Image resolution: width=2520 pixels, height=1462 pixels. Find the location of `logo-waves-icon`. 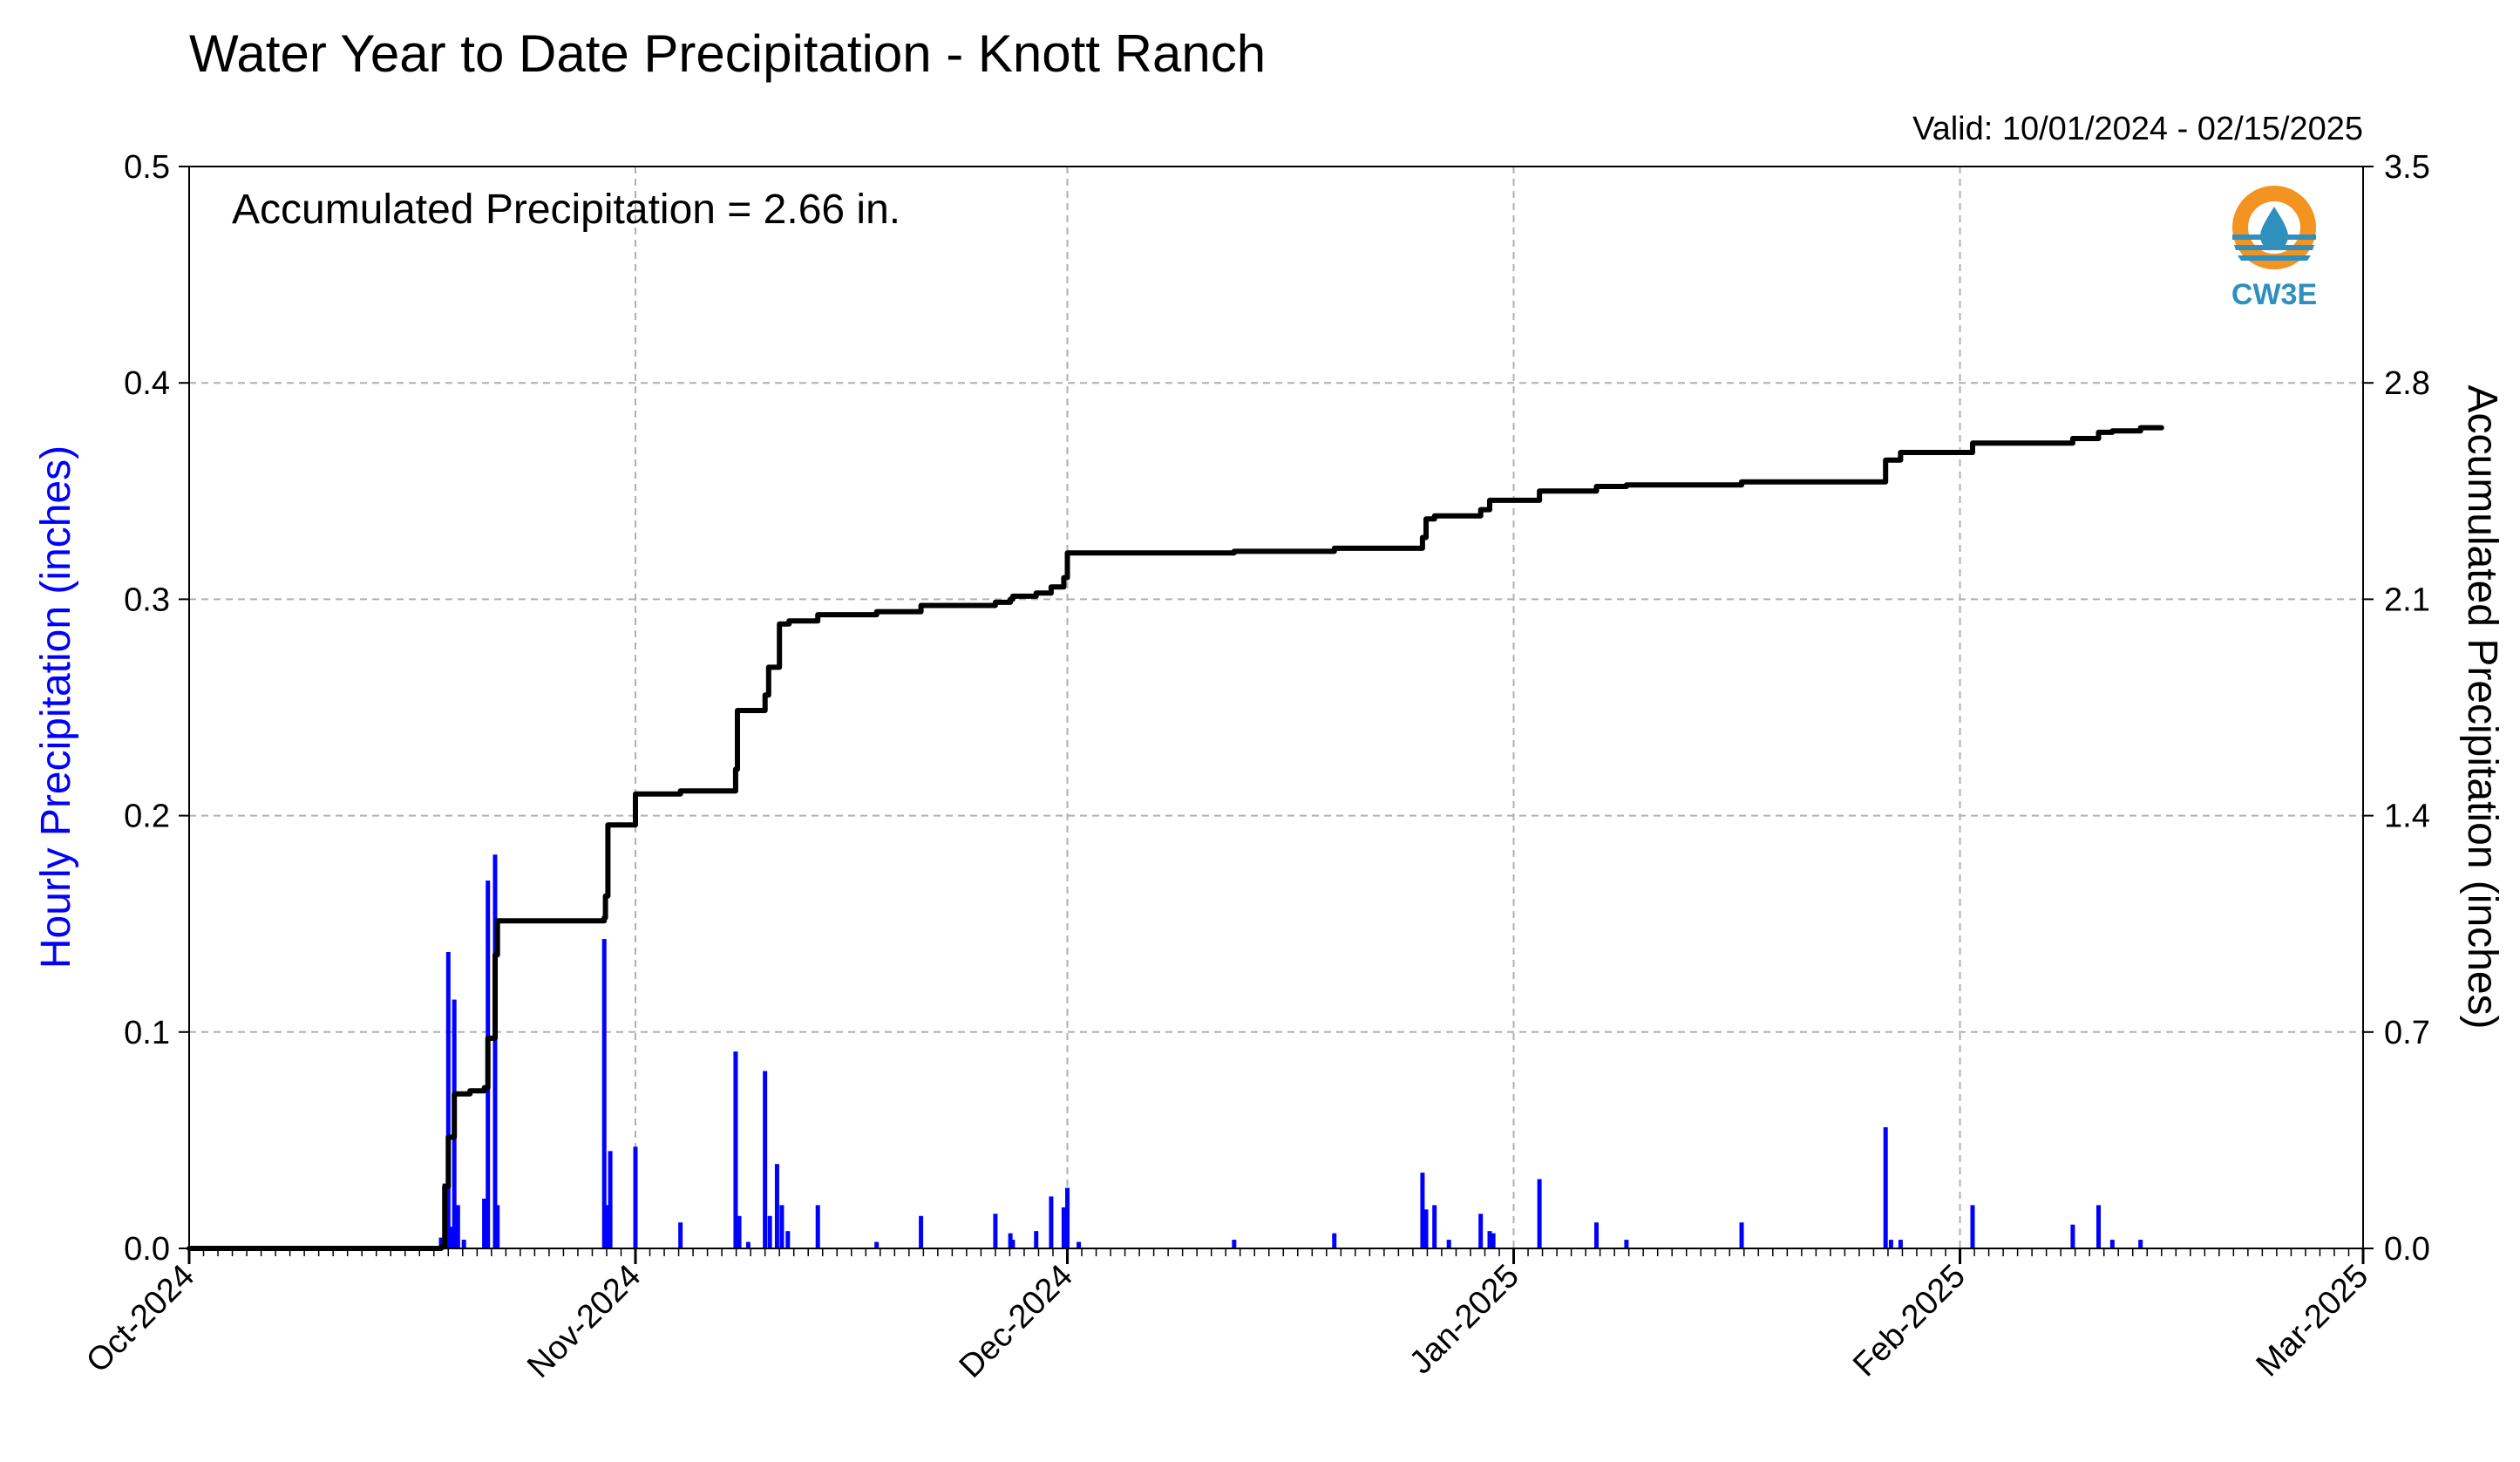

logo-waves-icon is located at coordinates (2274, 248).